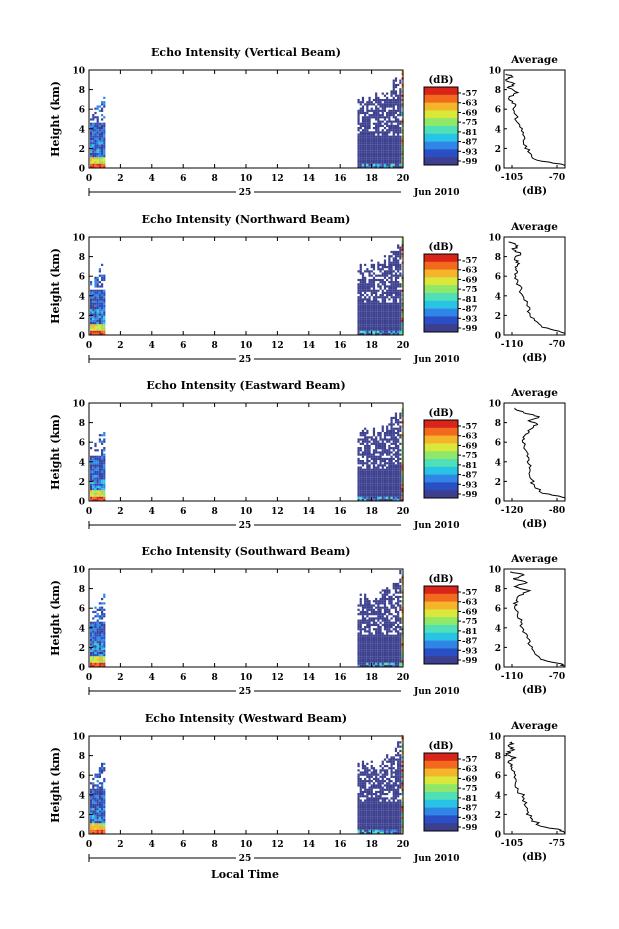 Image resolution: width=619 pixels, height=929 pixels. What do you see at coordinates (340, 346) in the screenshot?
I see `x-tick-label: 16` at bounding box center [340, 346].